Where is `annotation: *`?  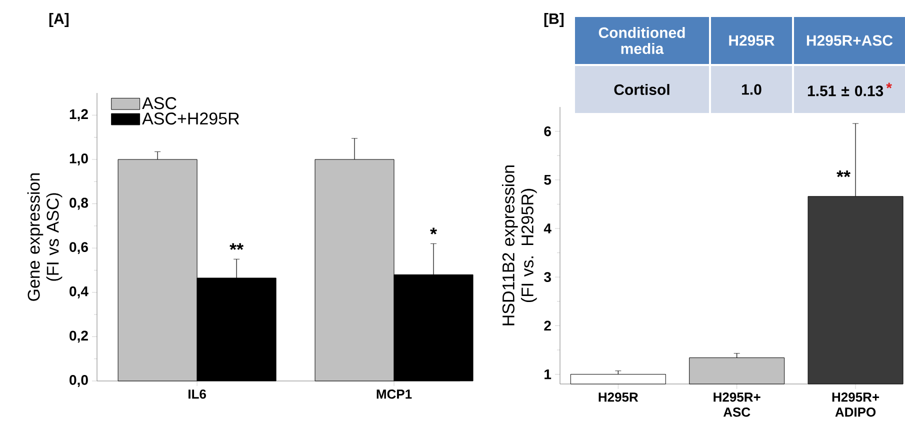 annotation: * is located at coordinates (434, 231).